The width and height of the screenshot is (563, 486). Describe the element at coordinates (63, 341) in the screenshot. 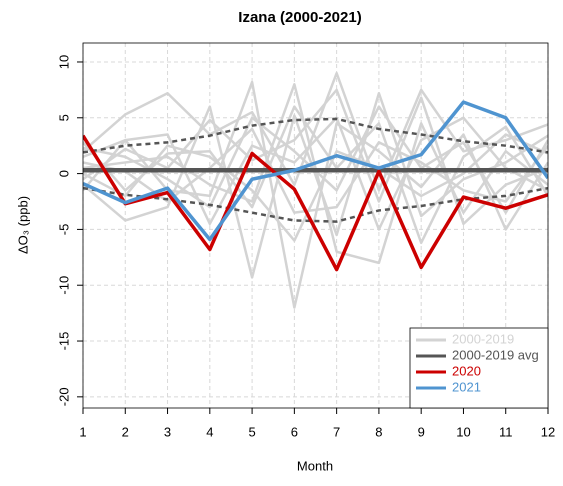

I see `y-tick-label: -15` at that location.